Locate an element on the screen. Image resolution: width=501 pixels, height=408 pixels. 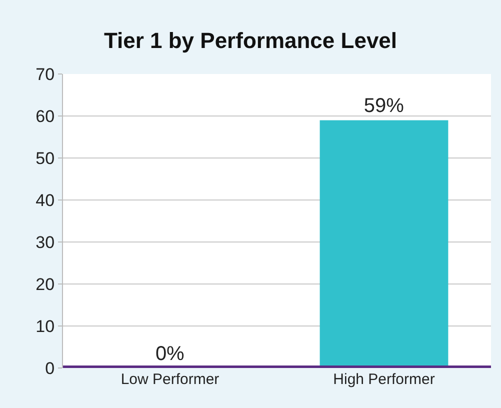
y-tick-label: 10 is located at coordinates (45, 326).